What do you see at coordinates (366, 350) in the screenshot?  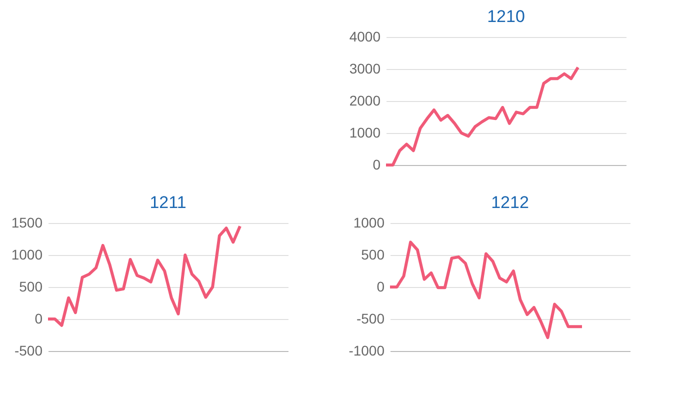 I see `y-tick-label: -1000` at bounding box center [366, 350].